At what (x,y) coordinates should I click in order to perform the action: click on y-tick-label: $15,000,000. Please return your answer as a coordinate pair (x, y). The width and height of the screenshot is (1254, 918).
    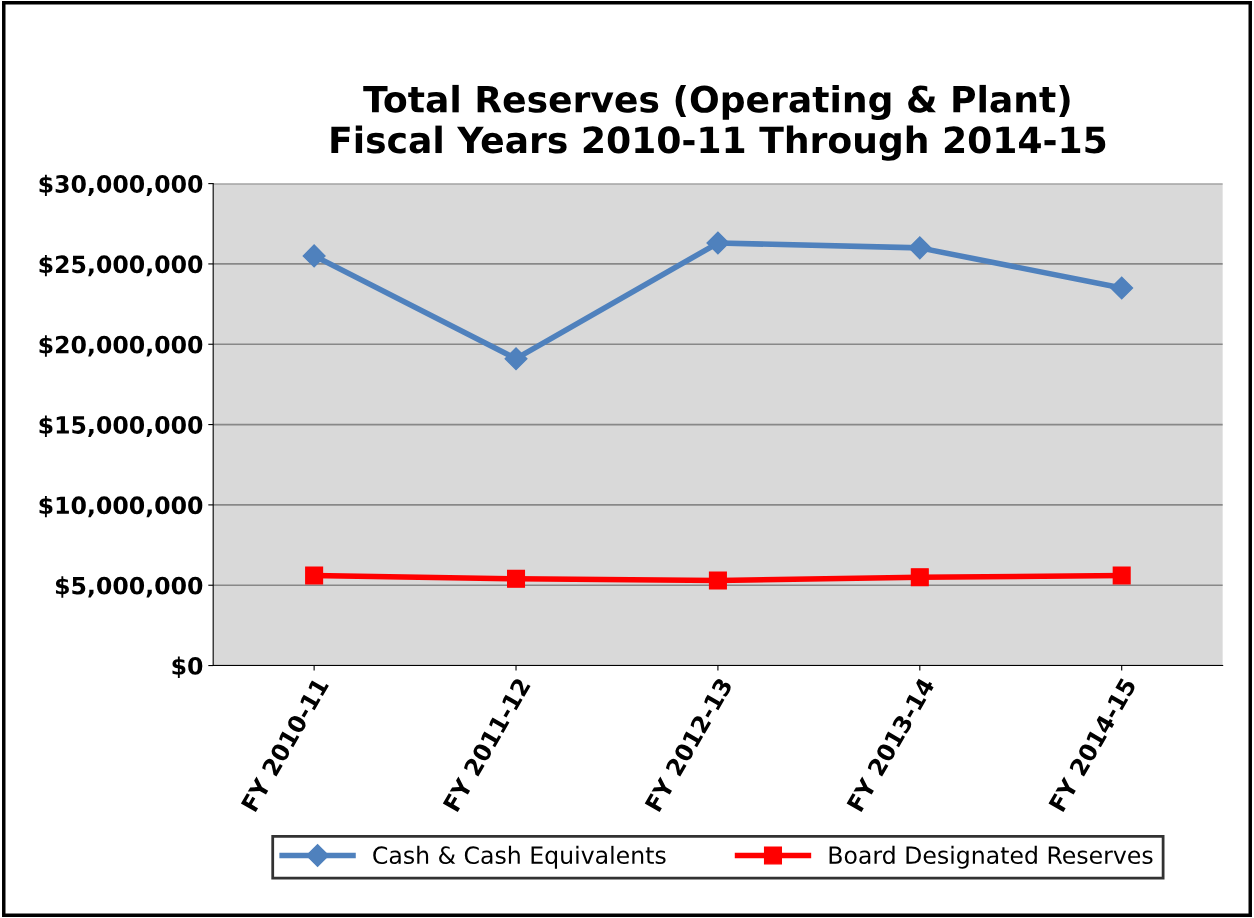
    Looking at the image, I should click on (121, 426).